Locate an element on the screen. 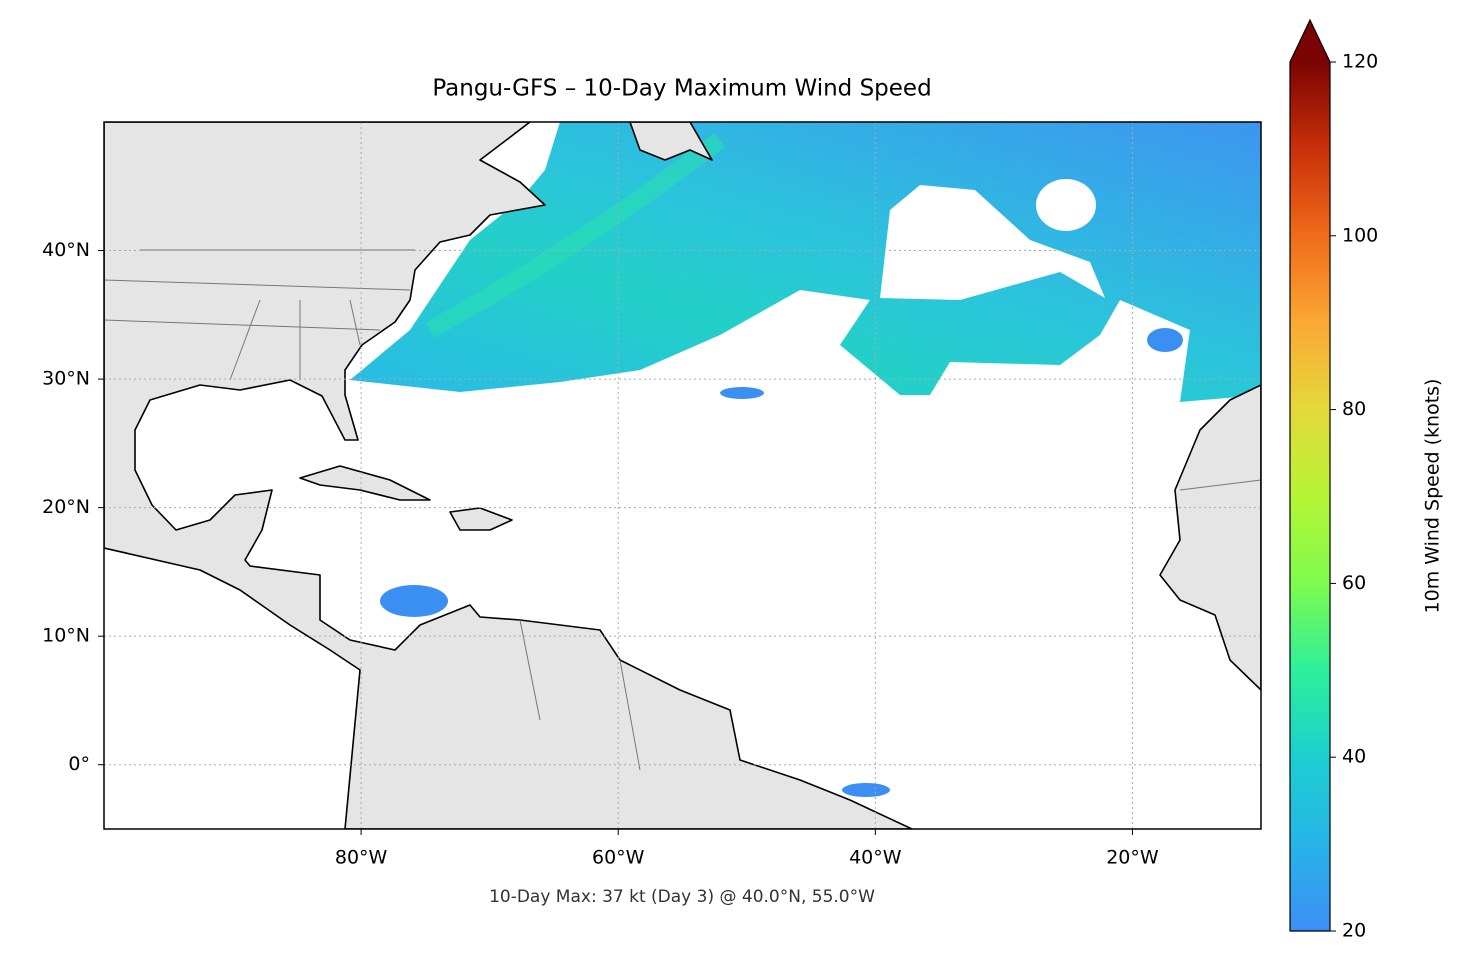 The height and width of the screenshot is (973, 1466). land-cuba is located at coordinates (365, 483).